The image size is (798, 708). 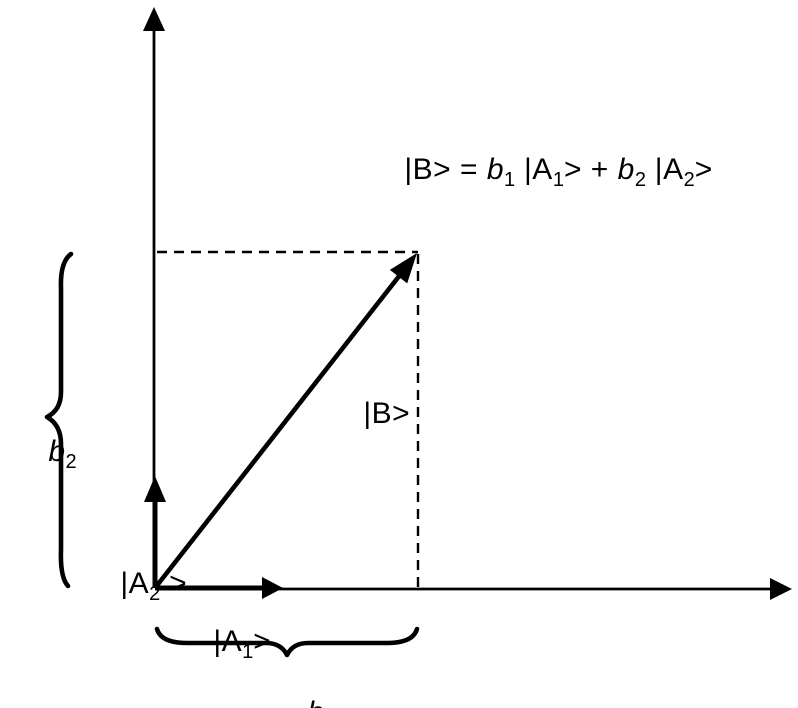 What do you see at coordinates (248, 652) in the screenshot?
I see `basis-A1-label-subscript: 1` at bounding box center [248, 652].